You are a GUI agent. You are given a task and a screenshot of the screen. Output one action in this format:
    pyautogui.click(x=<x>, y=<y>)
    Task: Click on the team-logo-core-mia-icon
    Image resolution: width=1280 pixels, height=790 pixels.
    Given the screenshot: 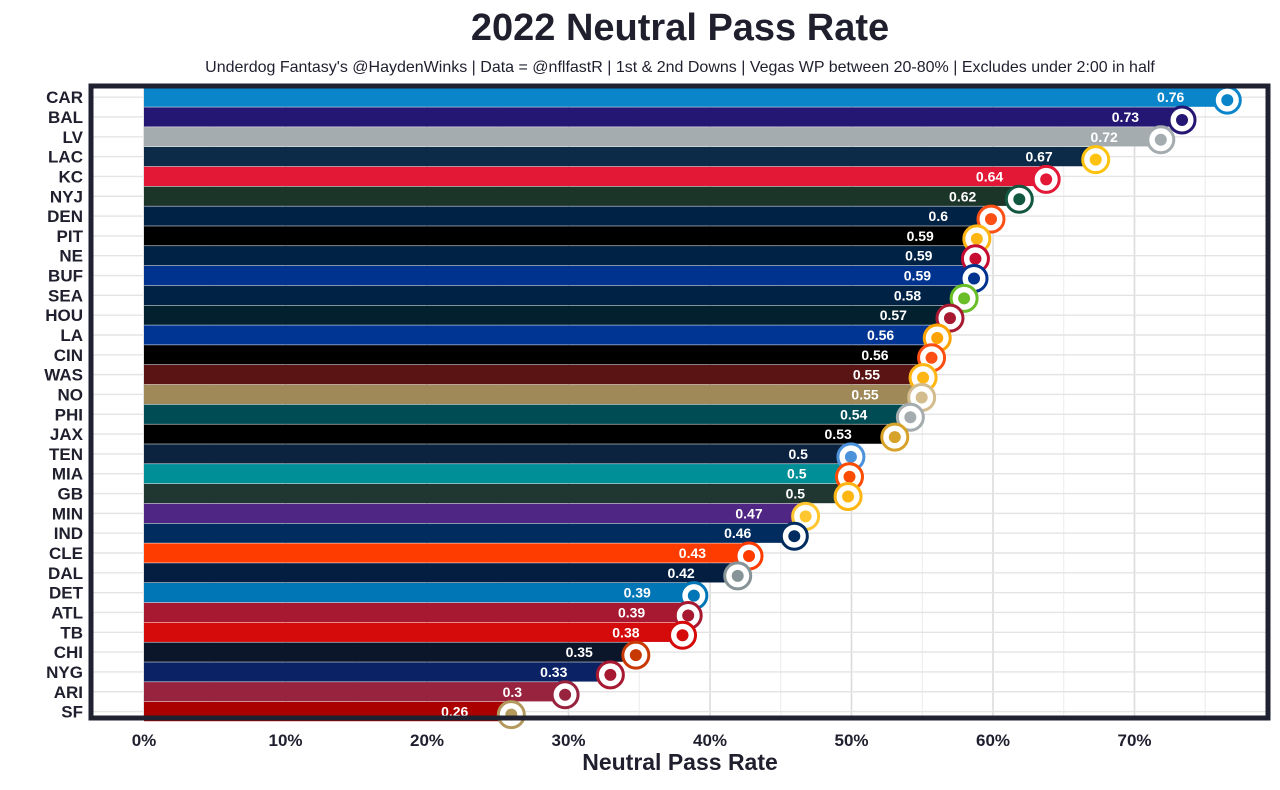 What is the action you would take?
    pyautogui.click(x=849, y=476)
    